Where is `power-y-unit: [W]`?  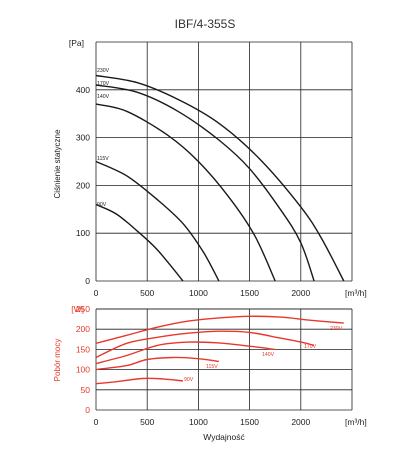 power-y-unit: [W] is located at coordinates (77, 309).